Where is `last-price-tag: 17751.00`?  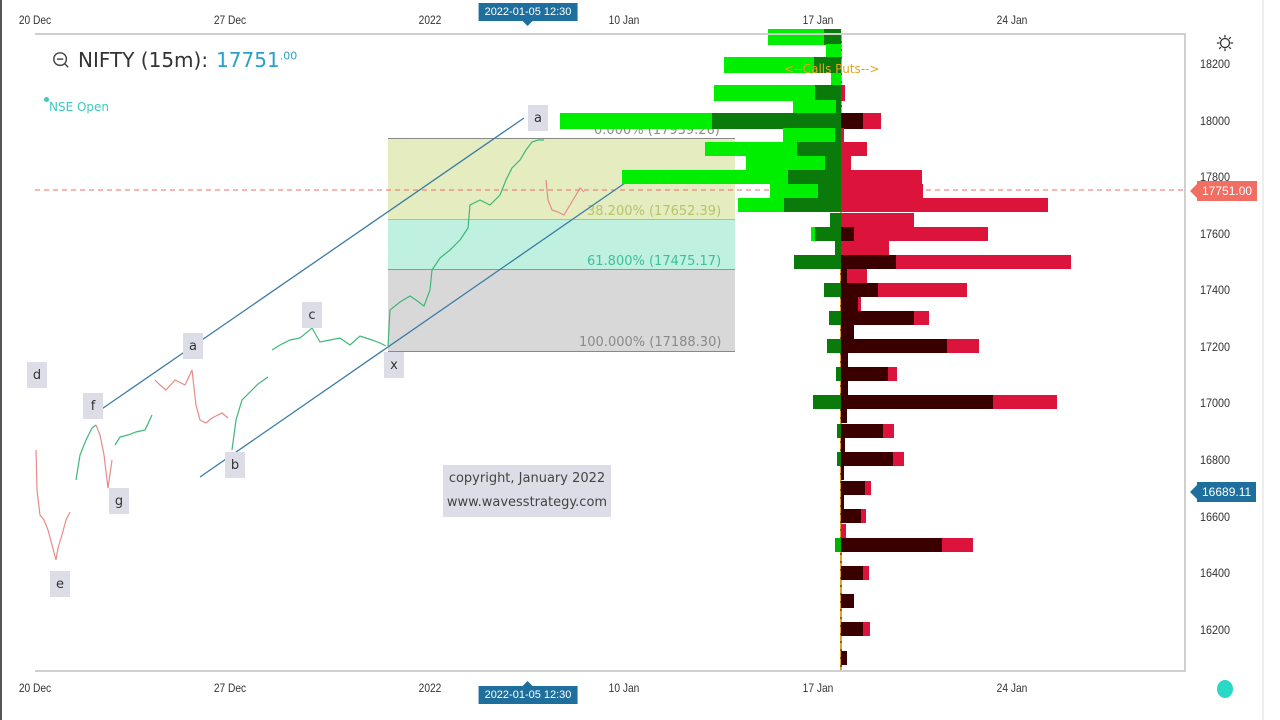 last-price-tag: 17751.00 is located at coordinates (1223, 191).